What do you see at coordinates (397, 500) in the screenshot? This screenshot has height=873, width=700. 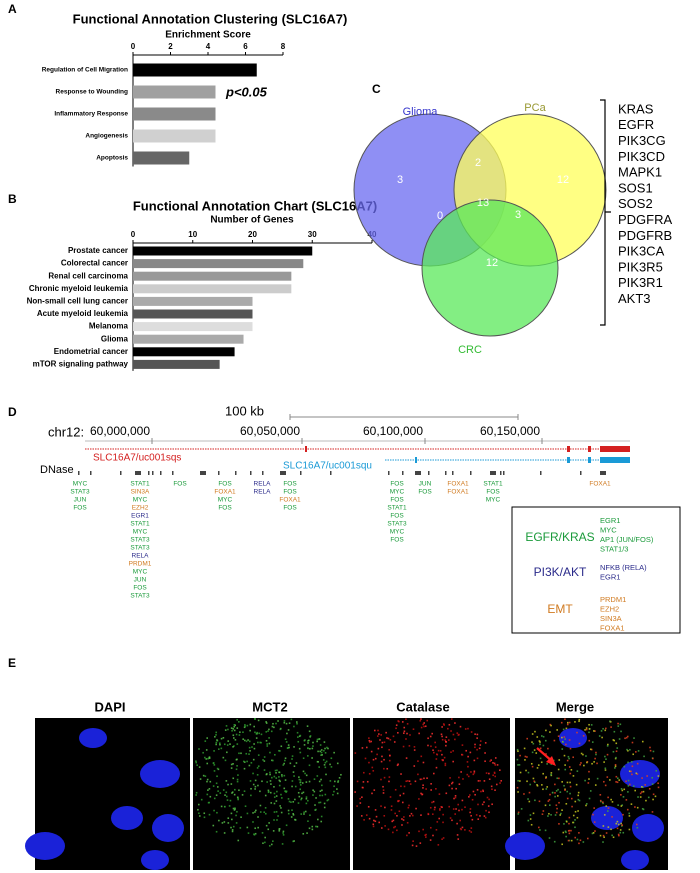 I see `tf-label: FOS` at bounding box center [397, 500].